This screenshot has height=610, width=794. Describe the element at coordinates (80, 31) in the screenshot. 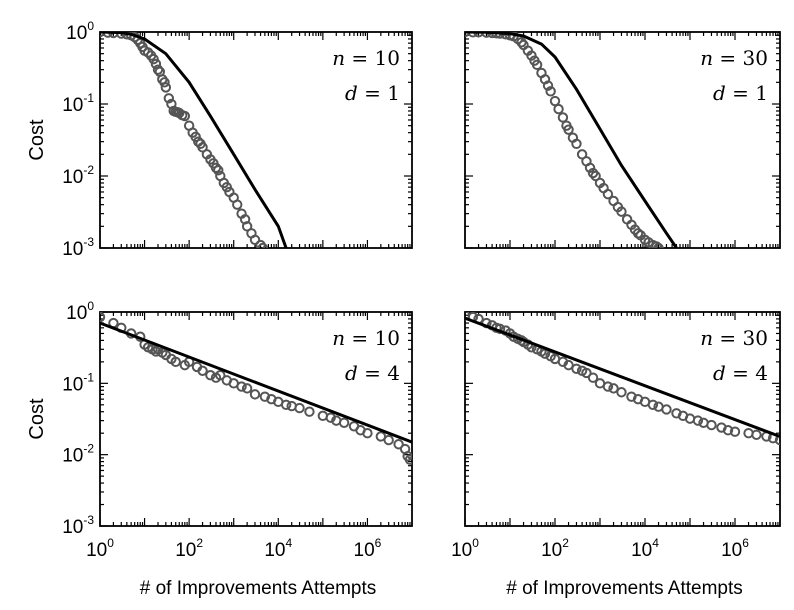

I see `y-tick-label: 10⁰` at that location.